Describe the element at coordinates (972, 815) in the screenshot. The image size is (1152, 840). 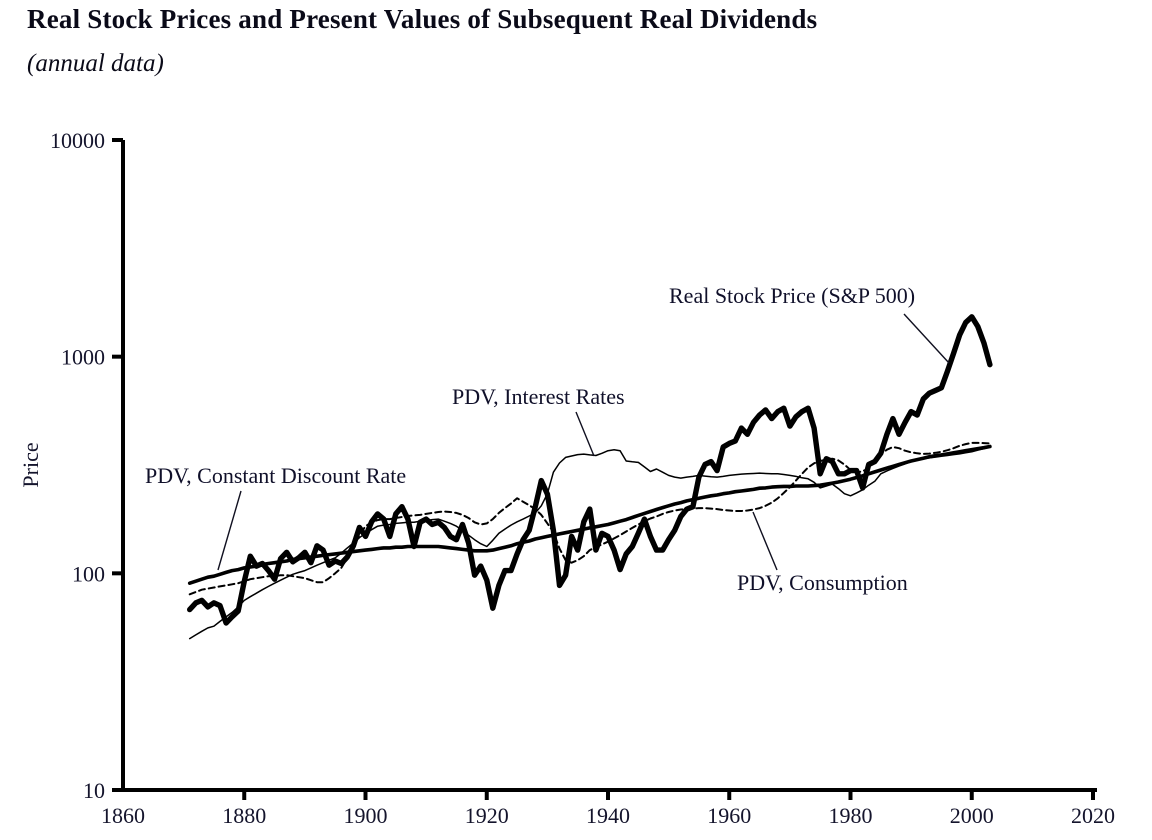
I see `x-tick-label: 2000` at that location.